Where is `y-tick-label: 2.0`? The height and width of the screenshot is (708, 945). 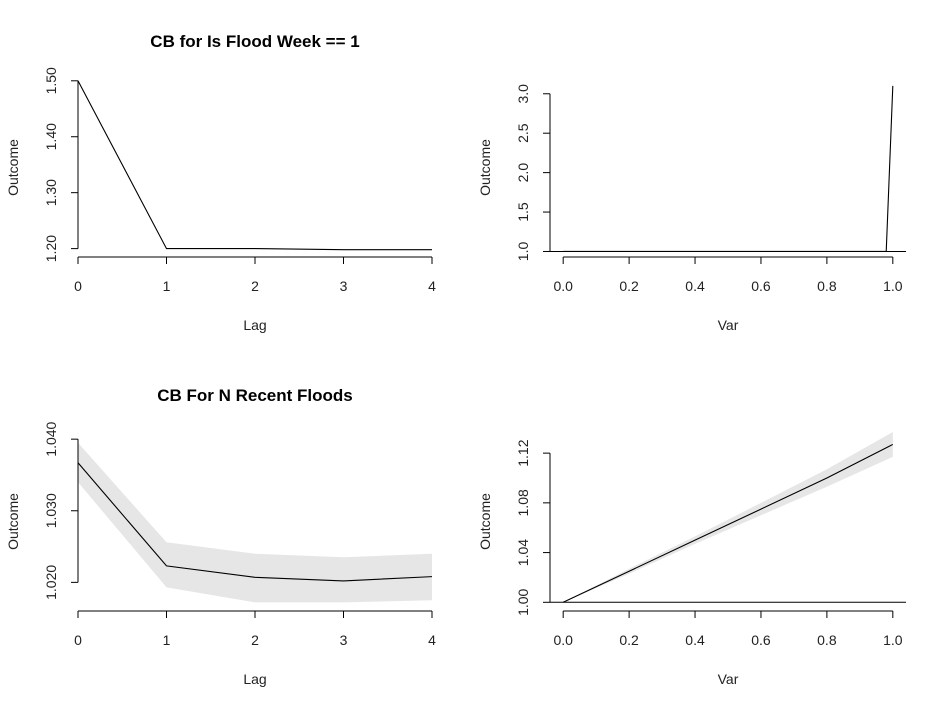
y-tick-label: 2.0 is located at coordinates (523, 173).